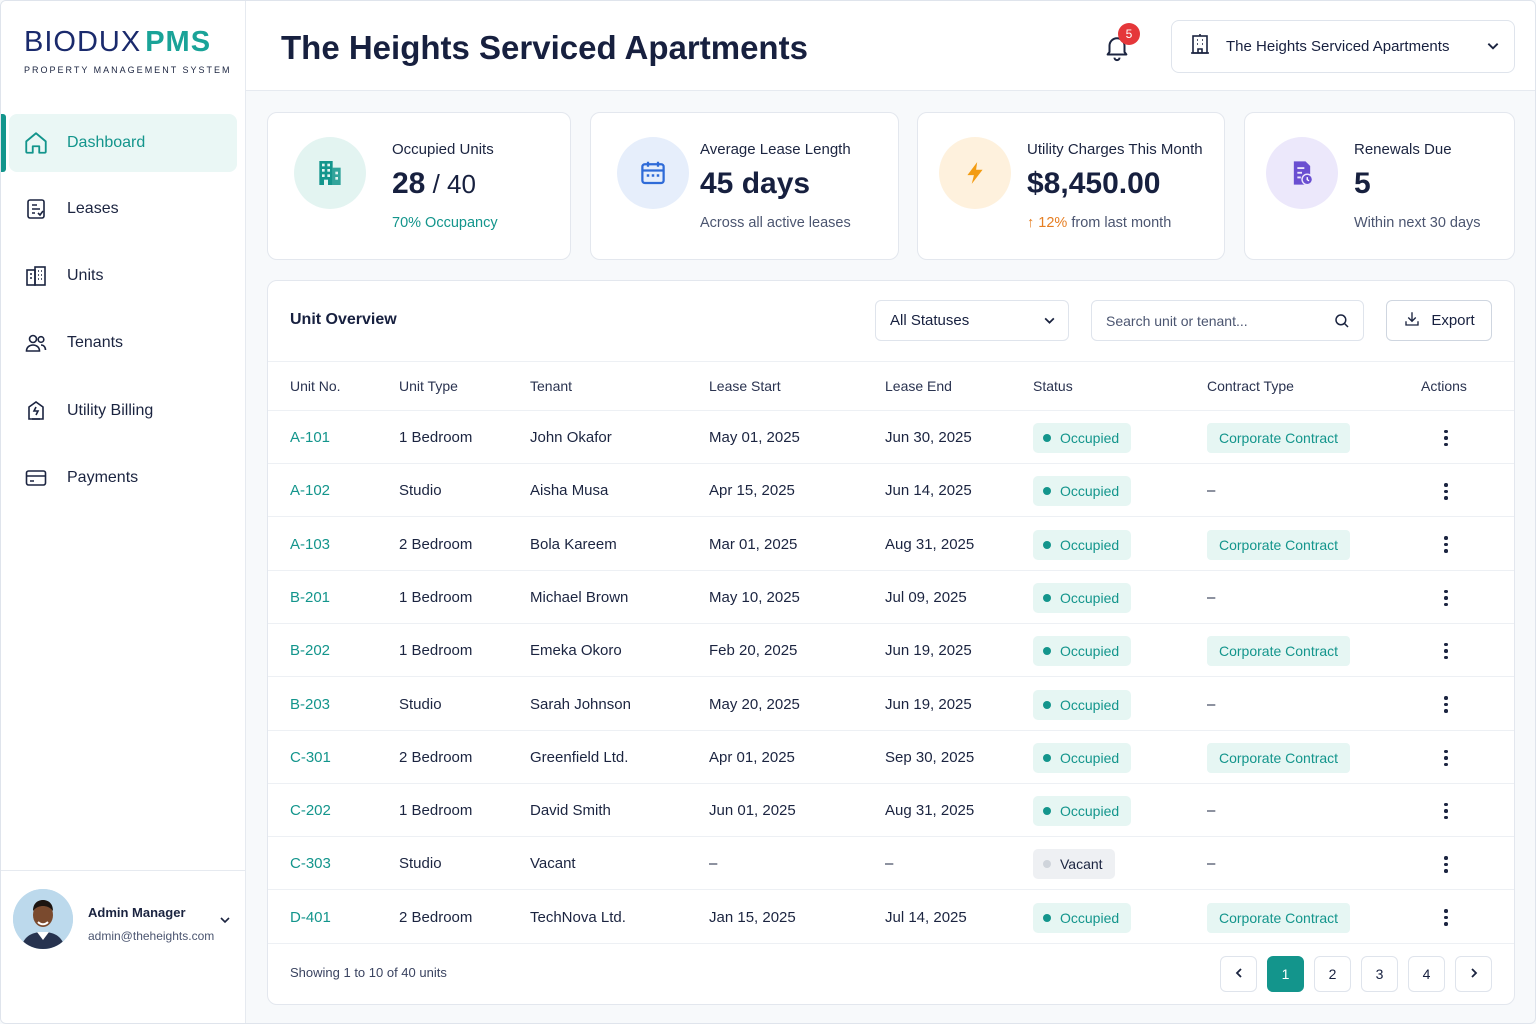 The image size is (1536, 1024). What do you see at coordinates (310, 491) in the screenshot?
I see `unit-number-link: A-102` at bounding box center [310, 491].